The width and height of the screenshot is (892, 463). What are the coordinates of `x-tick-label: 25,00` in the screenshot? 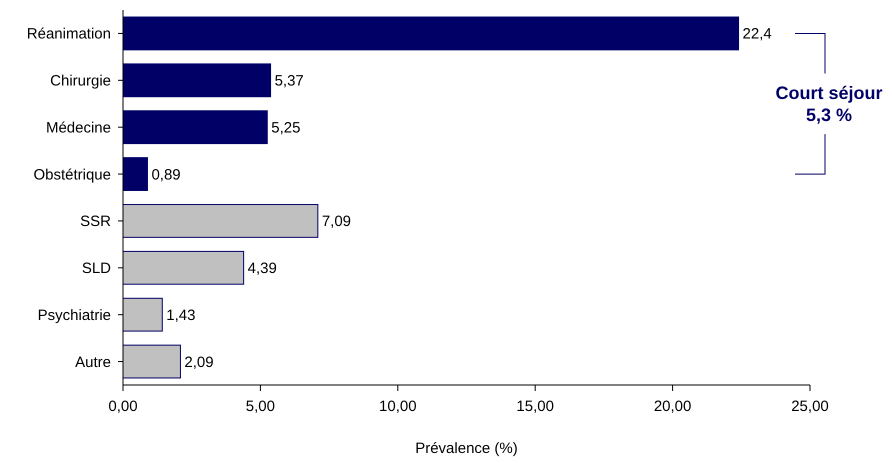 It's located at (810, 406).